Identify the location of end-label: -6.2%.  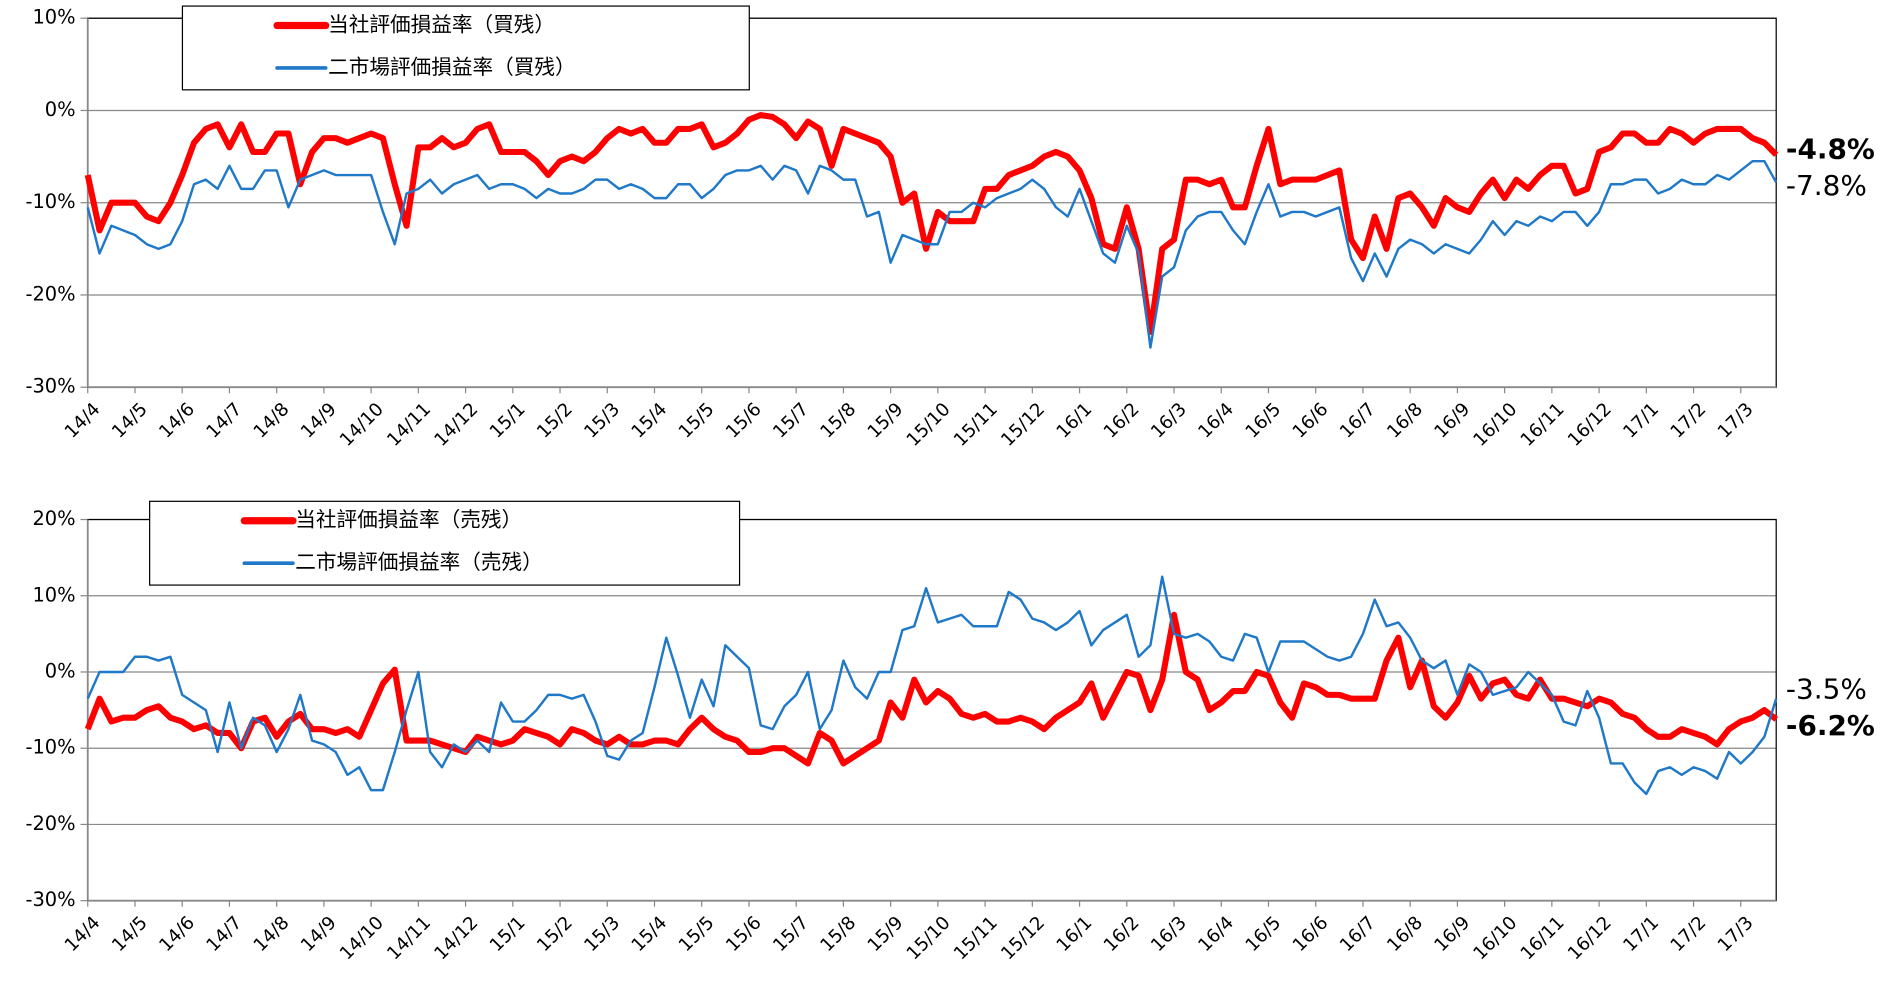
(1830, 725).